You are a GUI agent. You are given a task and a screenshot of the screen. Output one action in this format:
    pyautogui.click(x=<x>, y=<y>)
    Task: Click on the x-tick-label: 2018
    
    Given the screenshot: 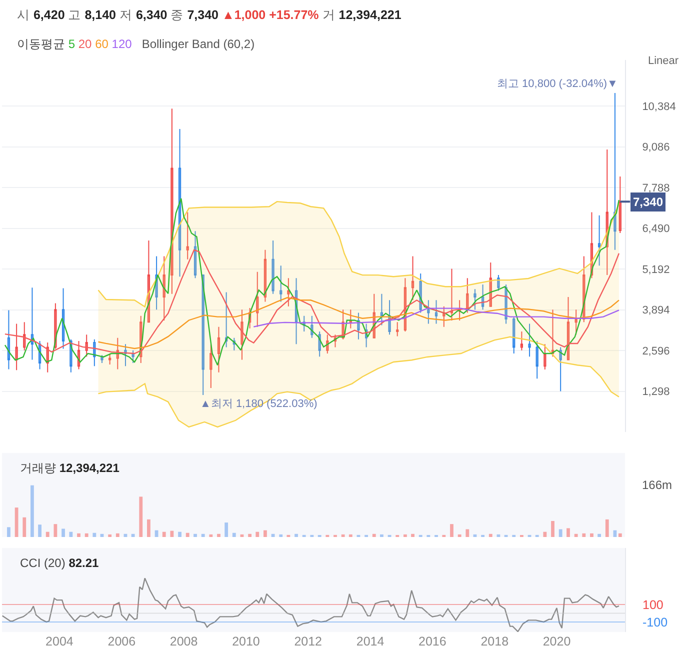 What is the action you would take?
    pyautogui.click(x=494, y=641)
    